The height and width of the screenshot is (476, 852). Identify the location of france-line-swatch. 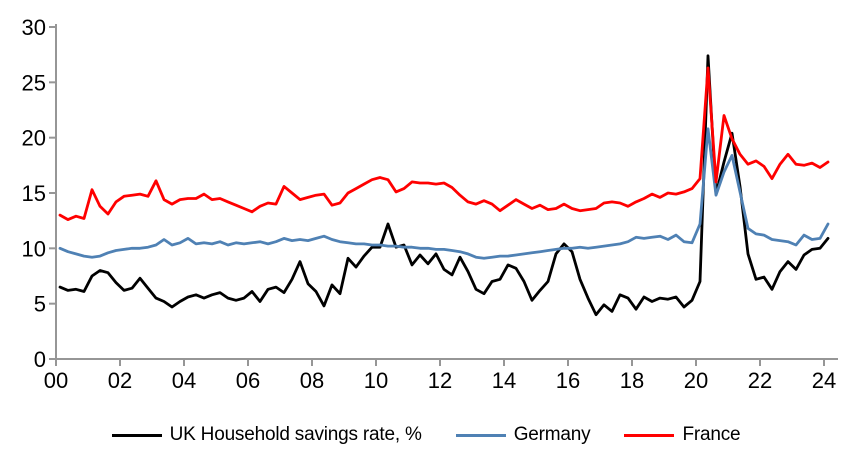
(649, 435).